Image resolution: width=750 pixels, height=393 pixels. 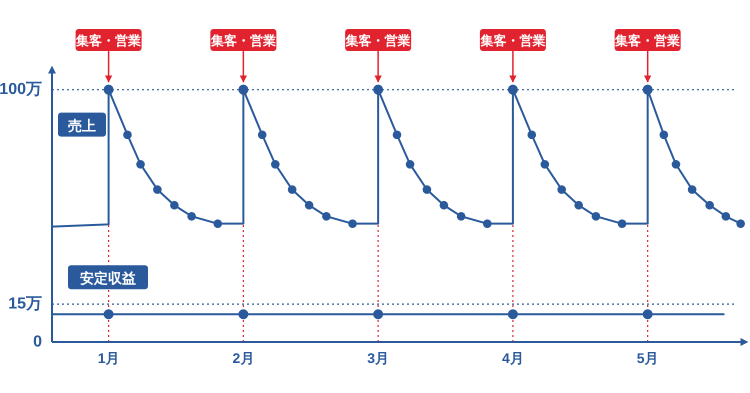 What do you see at coordinates (37, 342) in the screenshot?
I see `y-tick-label: 0` at bounding box center [37, 342].